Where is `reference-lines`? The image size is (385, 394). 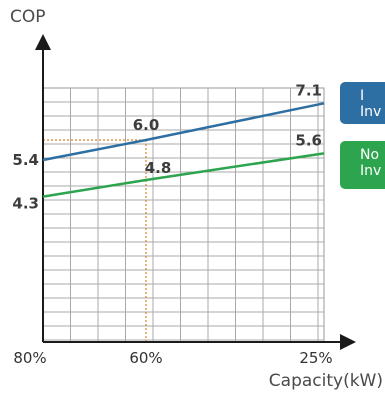 reference-lines is located at coordinates (95, 240).